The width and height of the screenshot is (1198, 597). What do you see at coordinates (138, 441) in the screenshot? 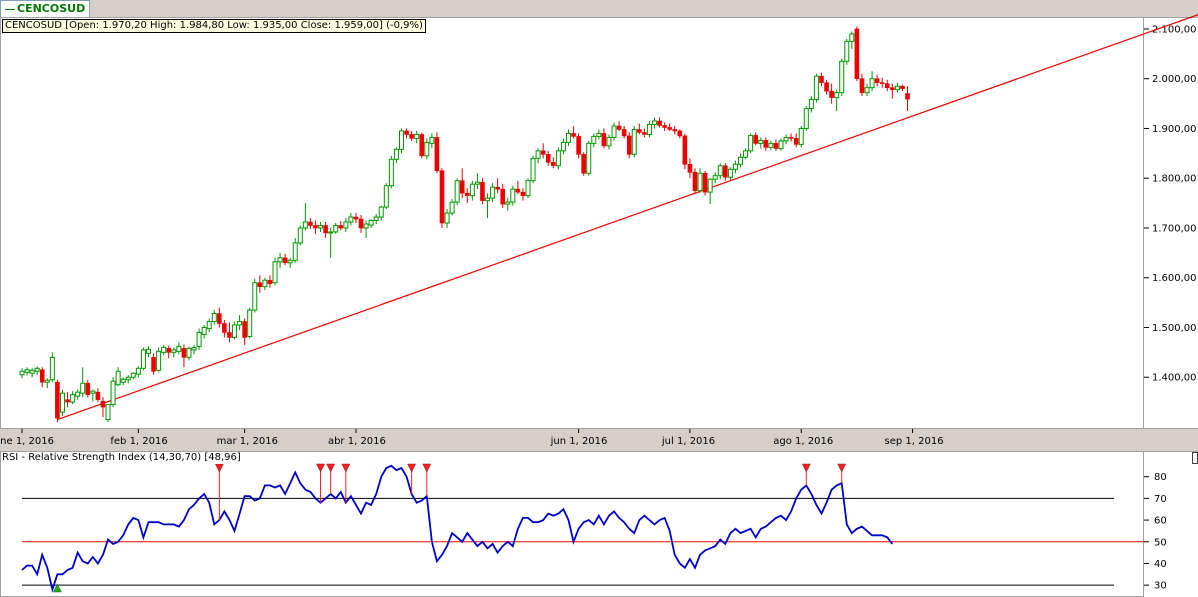
I see `x-tick-label-1: feb 1, 2016` at bounding box center [138, 441].